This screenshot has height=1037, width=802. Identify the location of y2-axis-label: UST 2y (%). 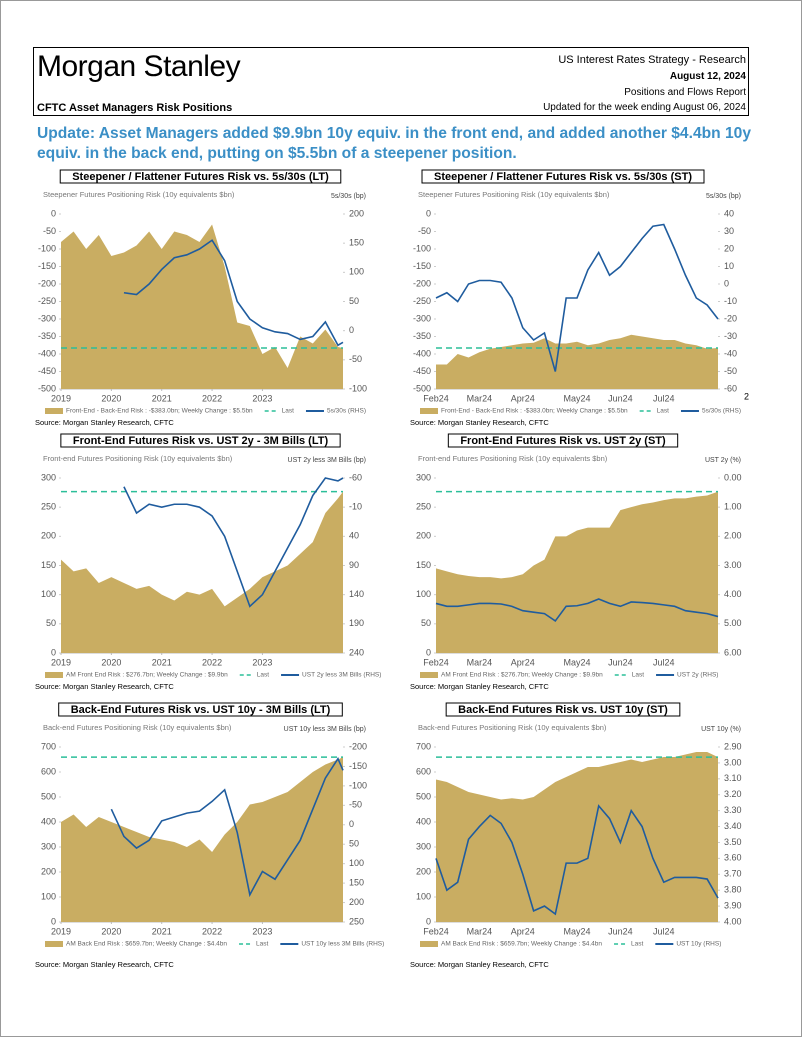
(723, 460).